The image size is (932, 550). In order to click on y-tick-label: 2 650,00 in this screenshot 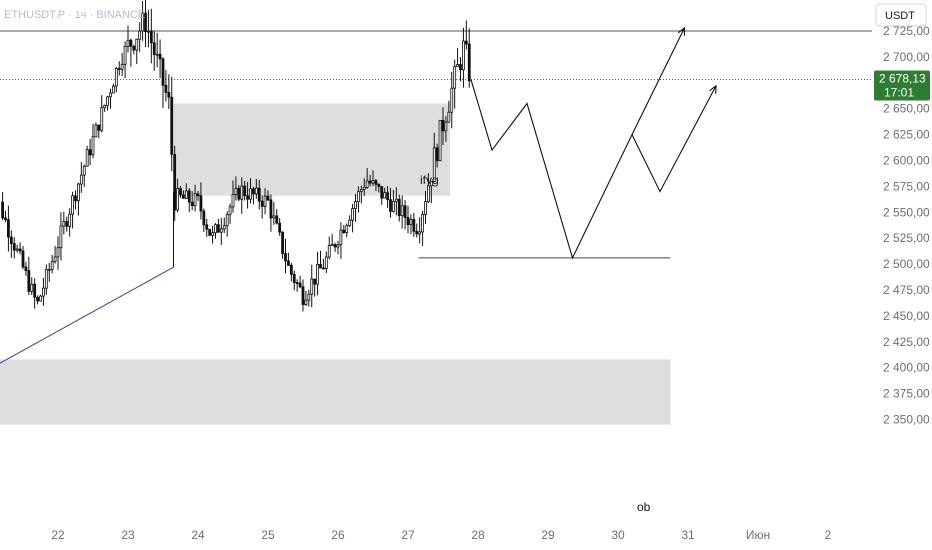, I will do `click(906, 109)`.